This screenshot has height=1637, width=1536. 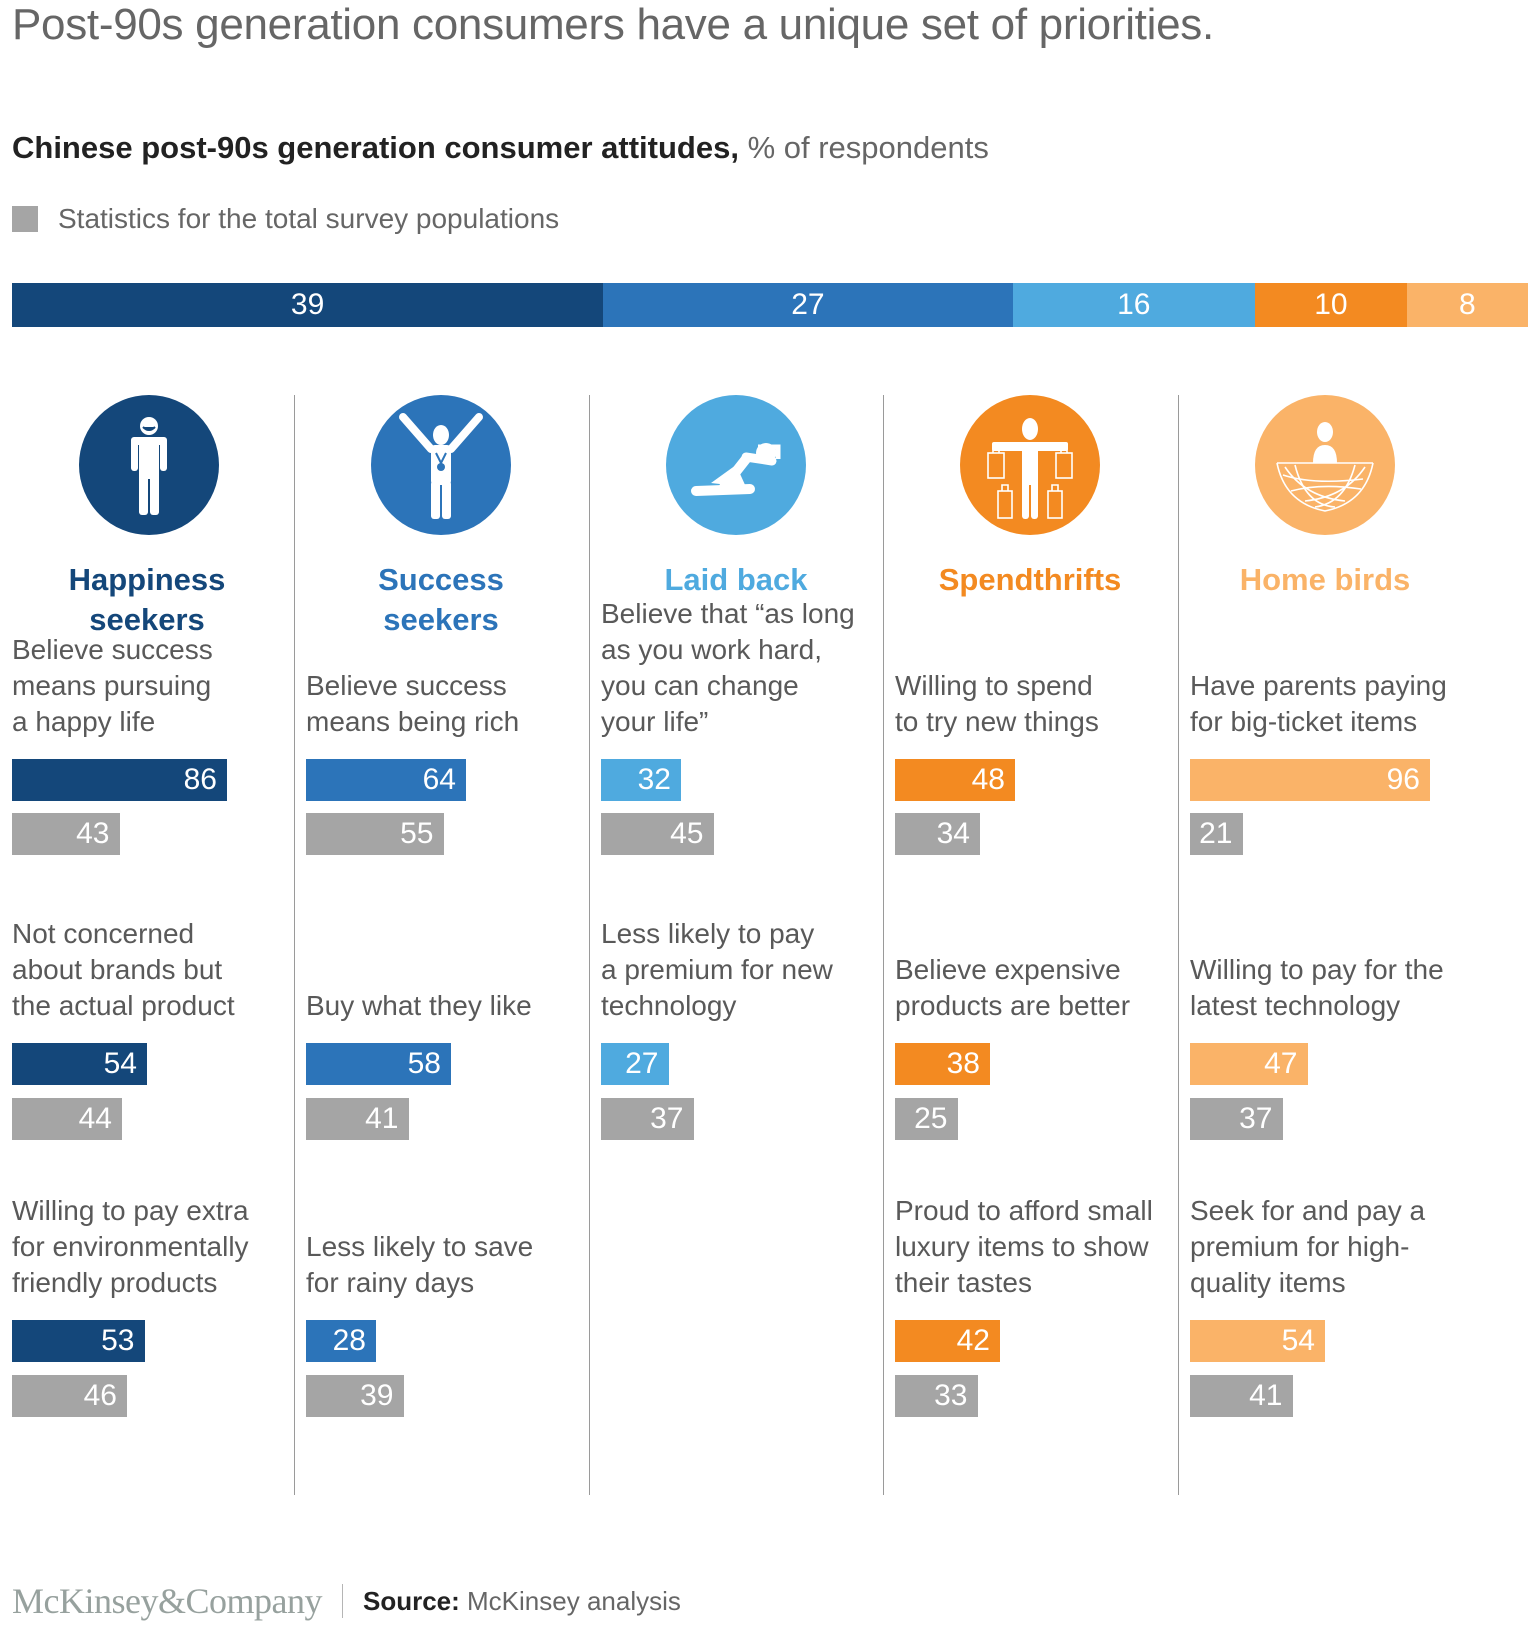 I want to click on total-value-label: 33, so click(x=951, y=1395).